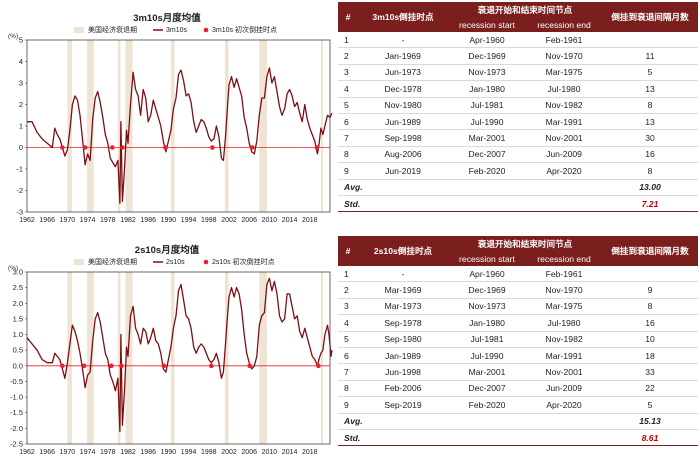 This screenshot has height=462, width=700. What do you see at coordinates (21, 83) in the screenshot?
I see `y-tick-label: 3` at bounding box center [21, 83].